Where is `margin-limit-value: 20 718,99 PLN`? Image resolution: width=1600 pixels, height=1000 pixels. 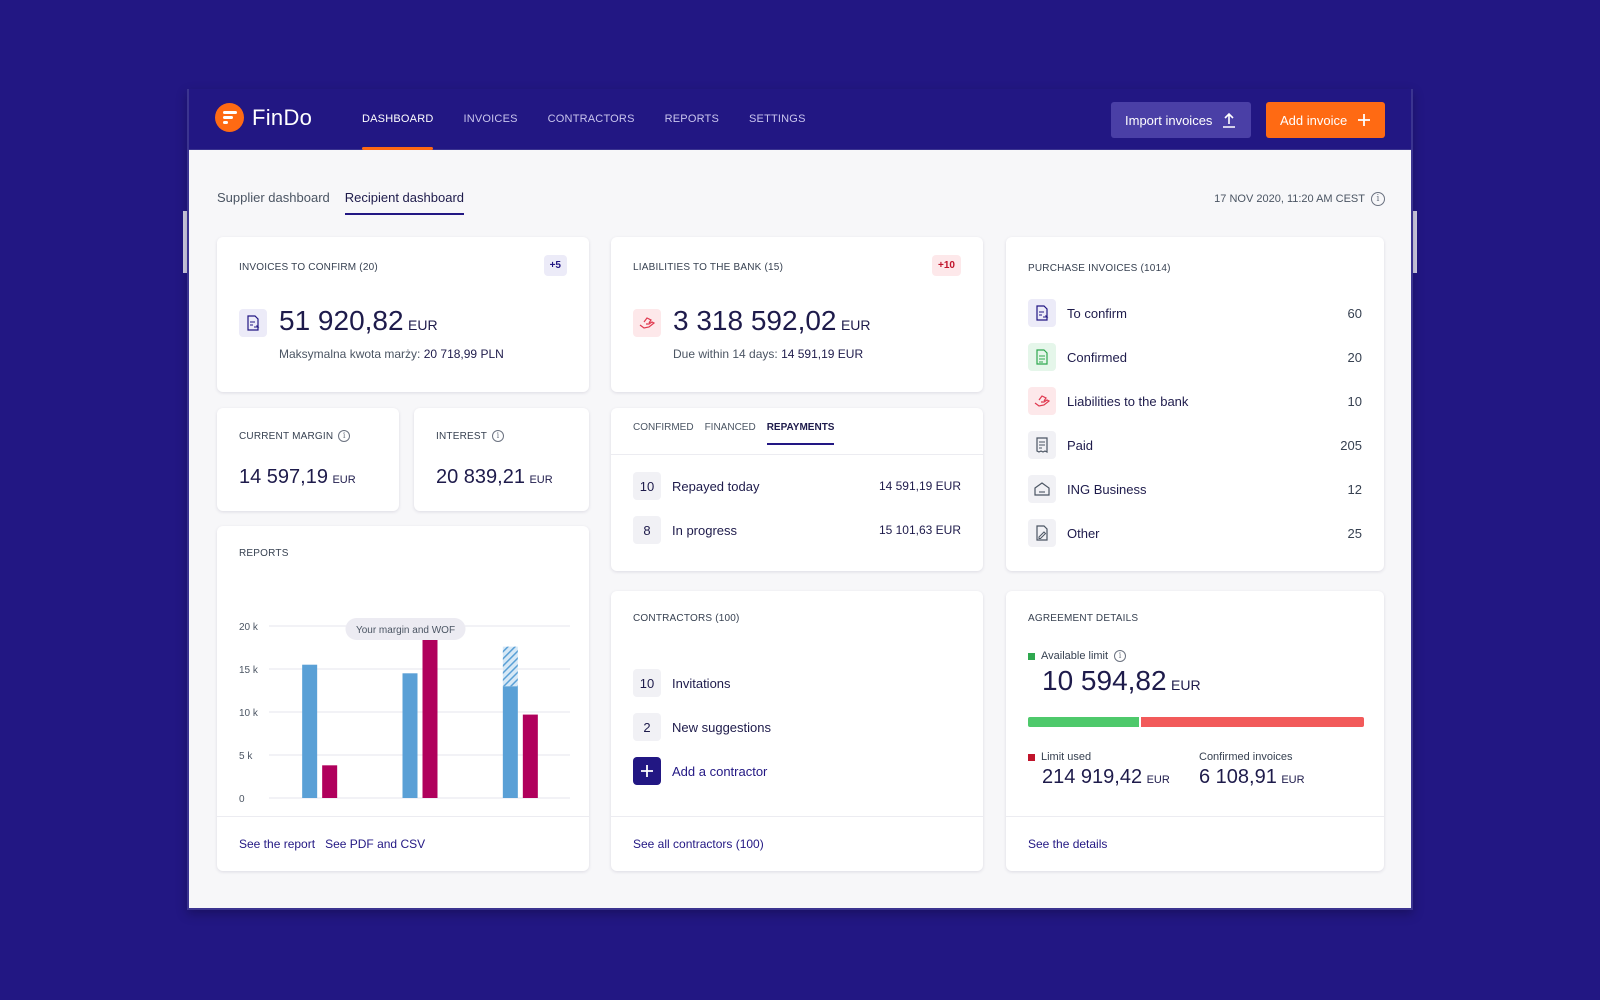 margin-limit-value: 20 718,99 PLN is located at coordinates (463, 354).